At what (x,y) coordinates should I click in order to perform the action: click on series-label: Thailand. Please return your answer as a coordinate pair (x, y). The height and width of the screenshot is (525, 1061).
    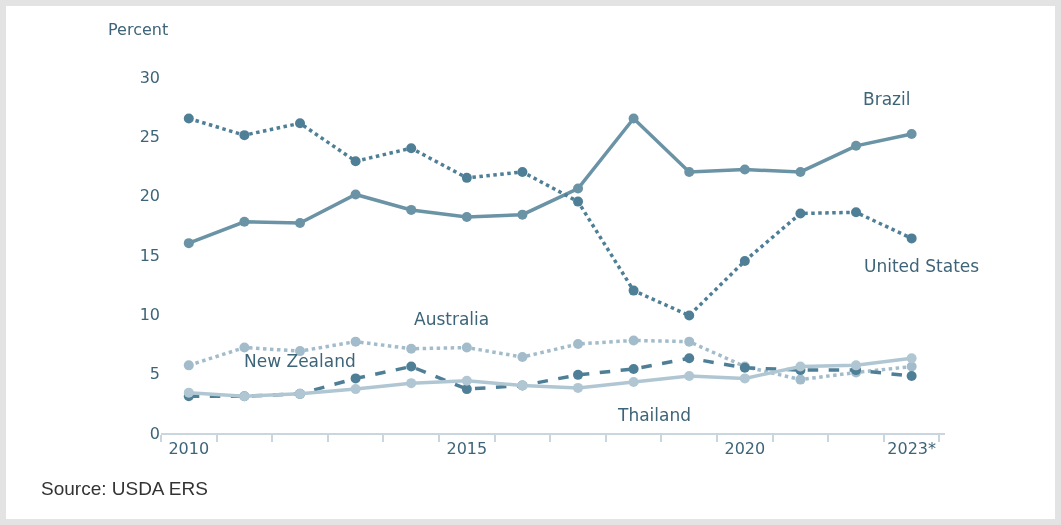
    Looking at the image, I should click on (654, 415).